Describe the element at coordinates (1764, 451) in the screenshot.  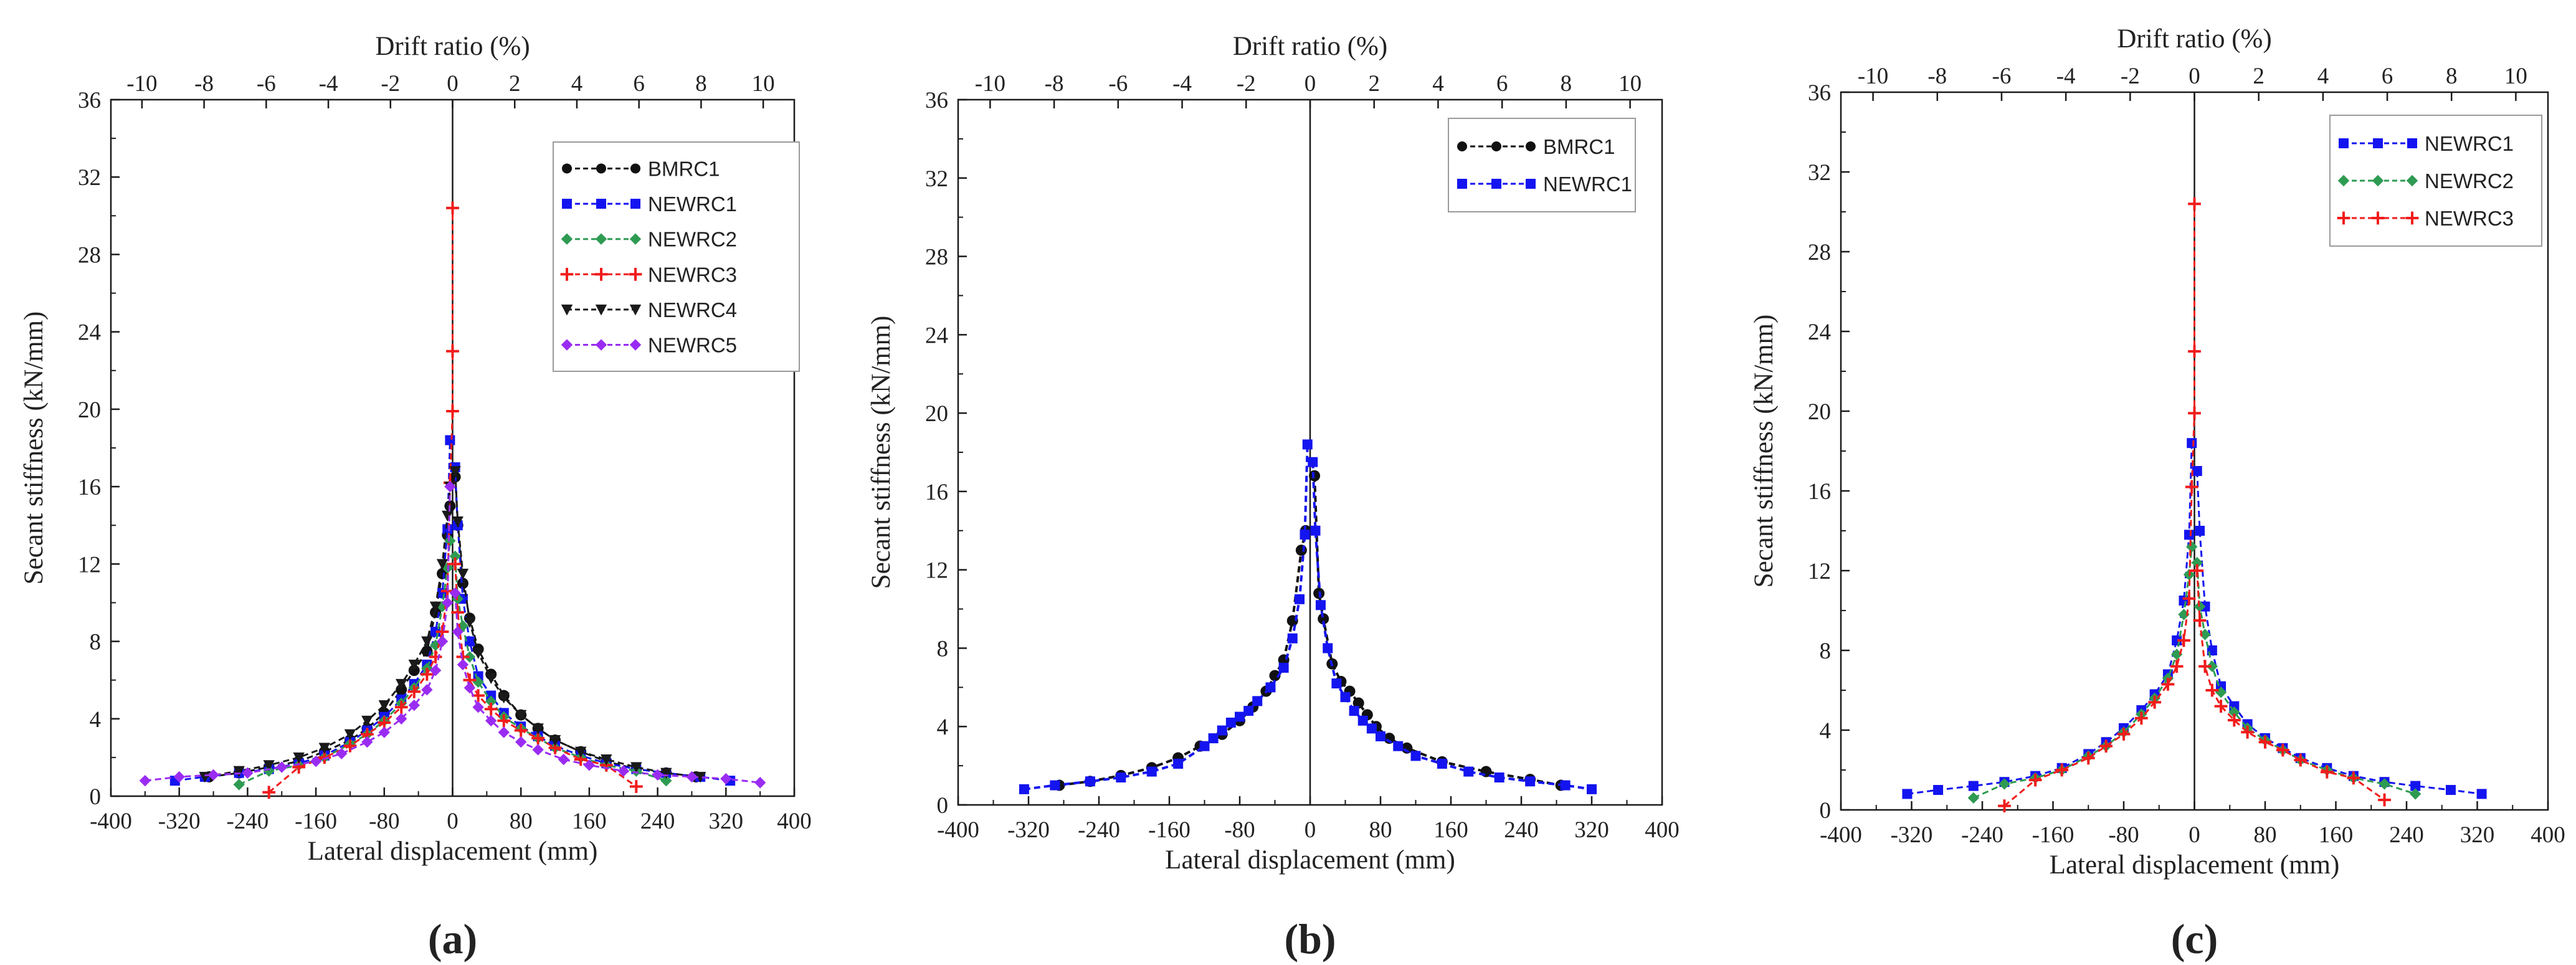
I see `y-axis-label: Secant stiffness (kN/mm)` at that location.